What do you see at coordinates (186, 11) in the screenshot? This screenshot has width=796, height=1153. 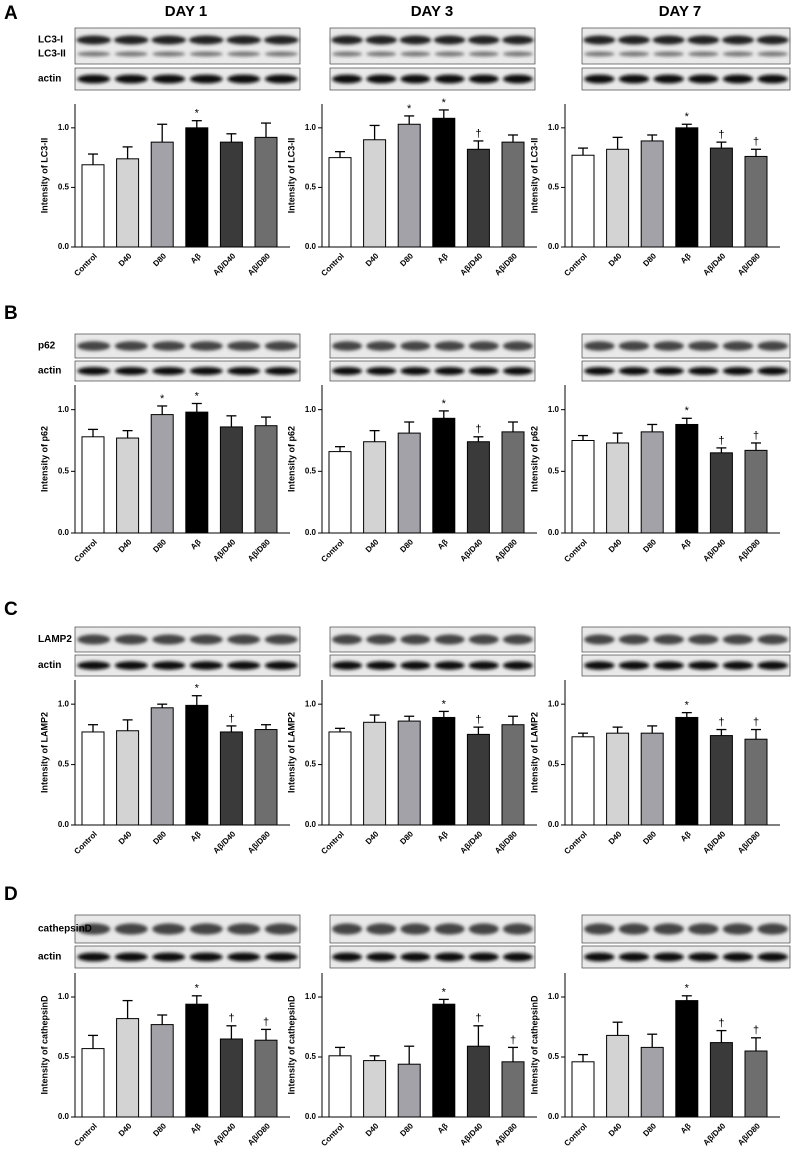 I see `column-heading: DAY 1` at bounding box center [186, 11].